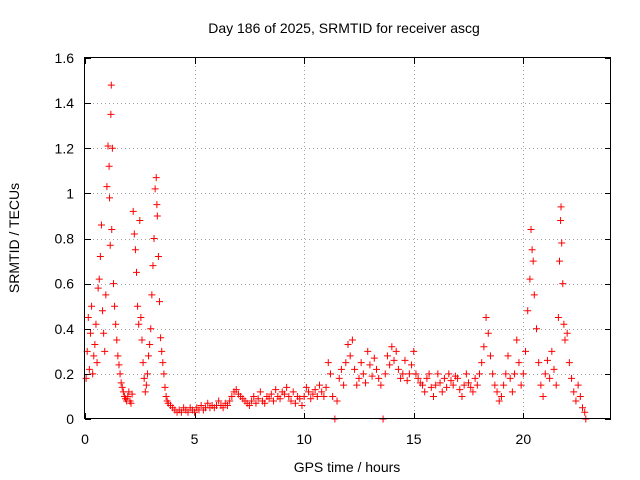 The image size is (640, 480). I want to click on x-tick-label: 15, so click(414, 439).